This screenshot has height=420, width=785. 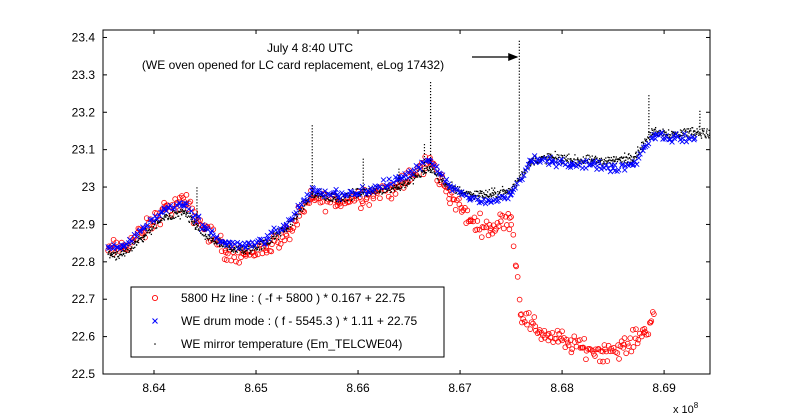 I want to click on x-tick-label: 8.66, so click(x=358, y=388).